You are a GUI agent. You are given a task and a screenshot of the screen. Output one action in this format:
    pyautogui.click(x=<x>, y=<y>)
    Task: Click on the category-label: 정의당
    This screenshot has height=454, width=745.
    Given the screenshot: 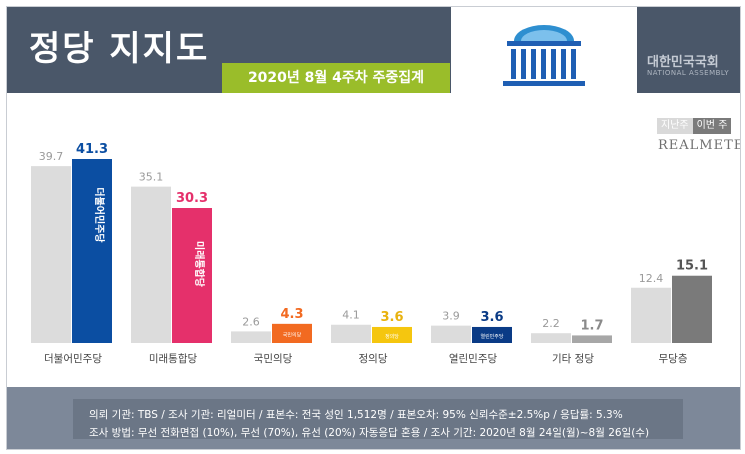 What is the action you would take?
    pyautogui.click(x=373, y=359)
    